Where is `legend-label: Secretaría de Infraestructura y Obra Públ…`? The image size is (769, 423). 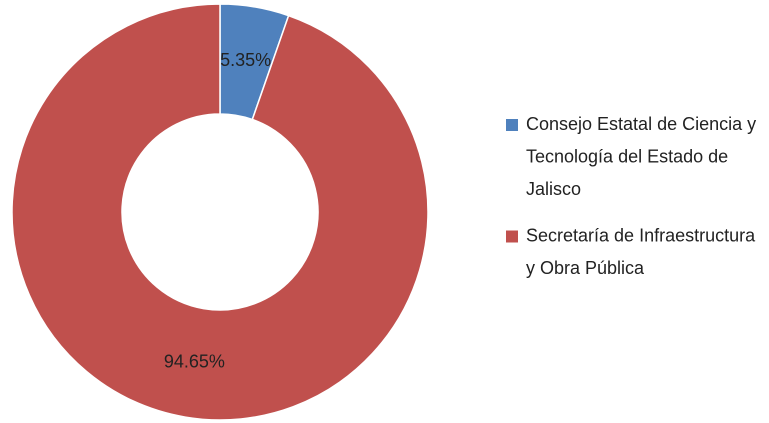 legend-label: Secretaría de Infraestructura y Obra Públ… is located at coordinates (641, 251).